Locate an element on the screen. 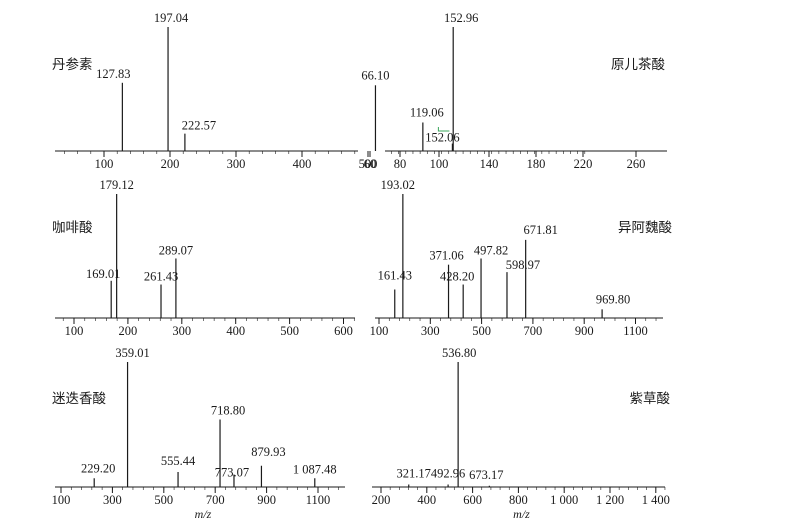 The height and width of the screenshot is (523, 785). compound-name: 原儿茶酸 is located at coordinates (638, 64).